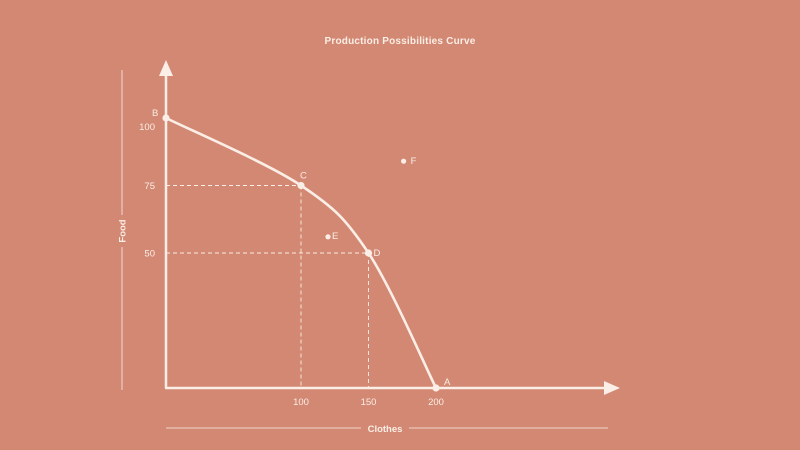 Image resolution: width=800 pixels, height=450 pixels. I want to click on y-tick-label-50: 50, so click(149, 254).